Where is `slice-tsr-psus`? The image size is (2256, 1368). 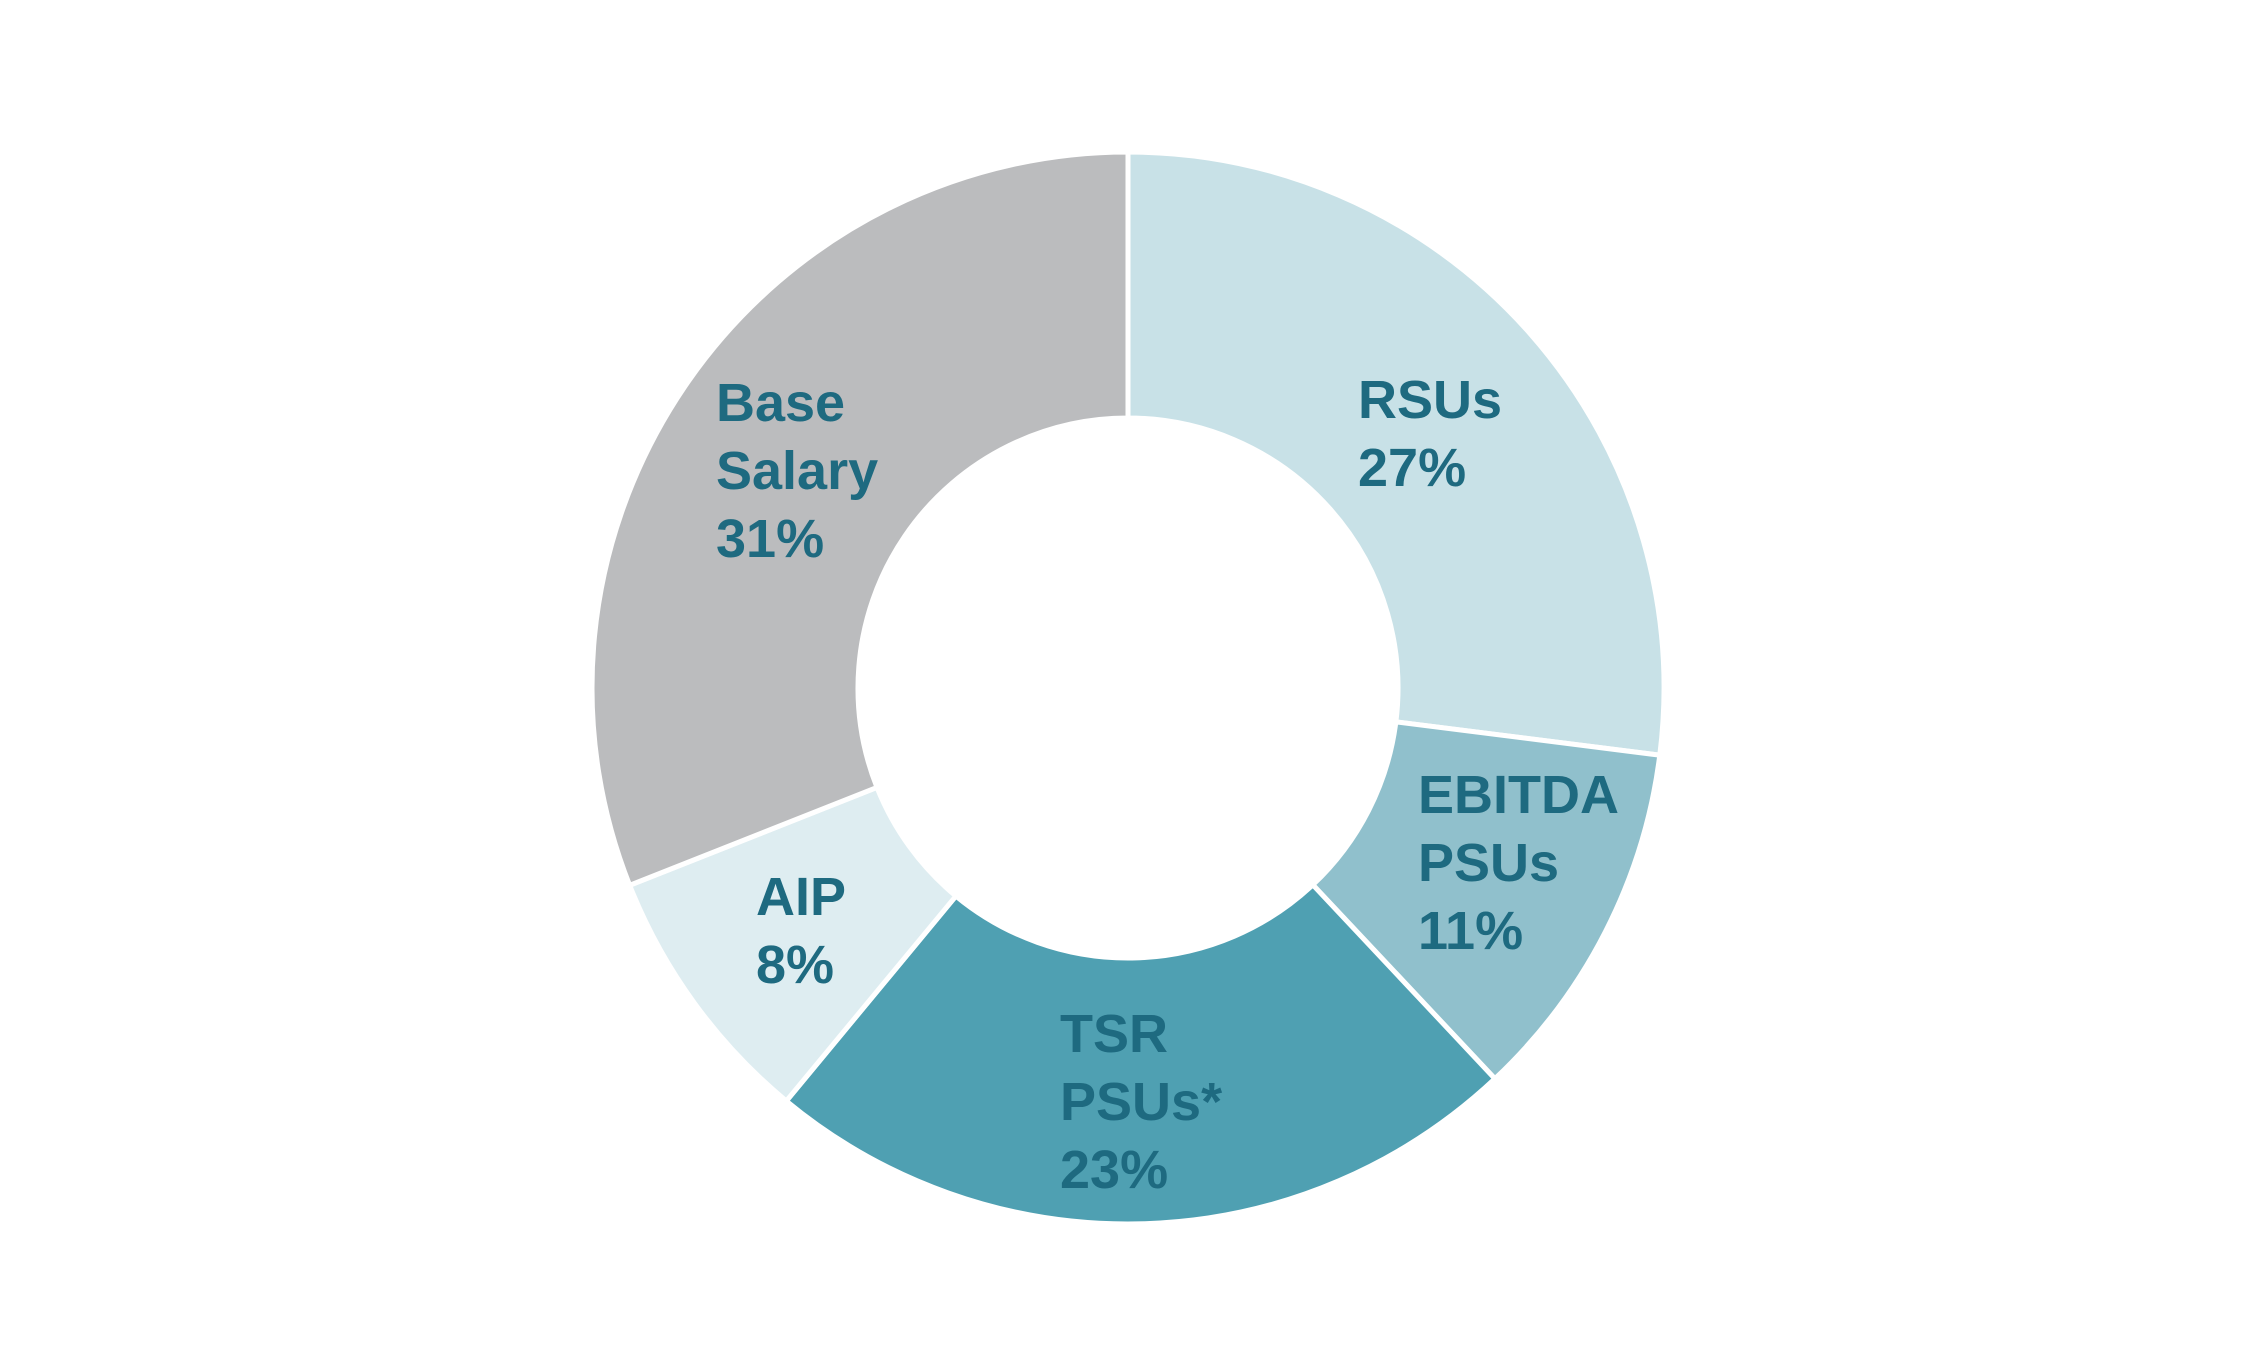 slice-tsr-psus is located at coordinates (1140, 1054).